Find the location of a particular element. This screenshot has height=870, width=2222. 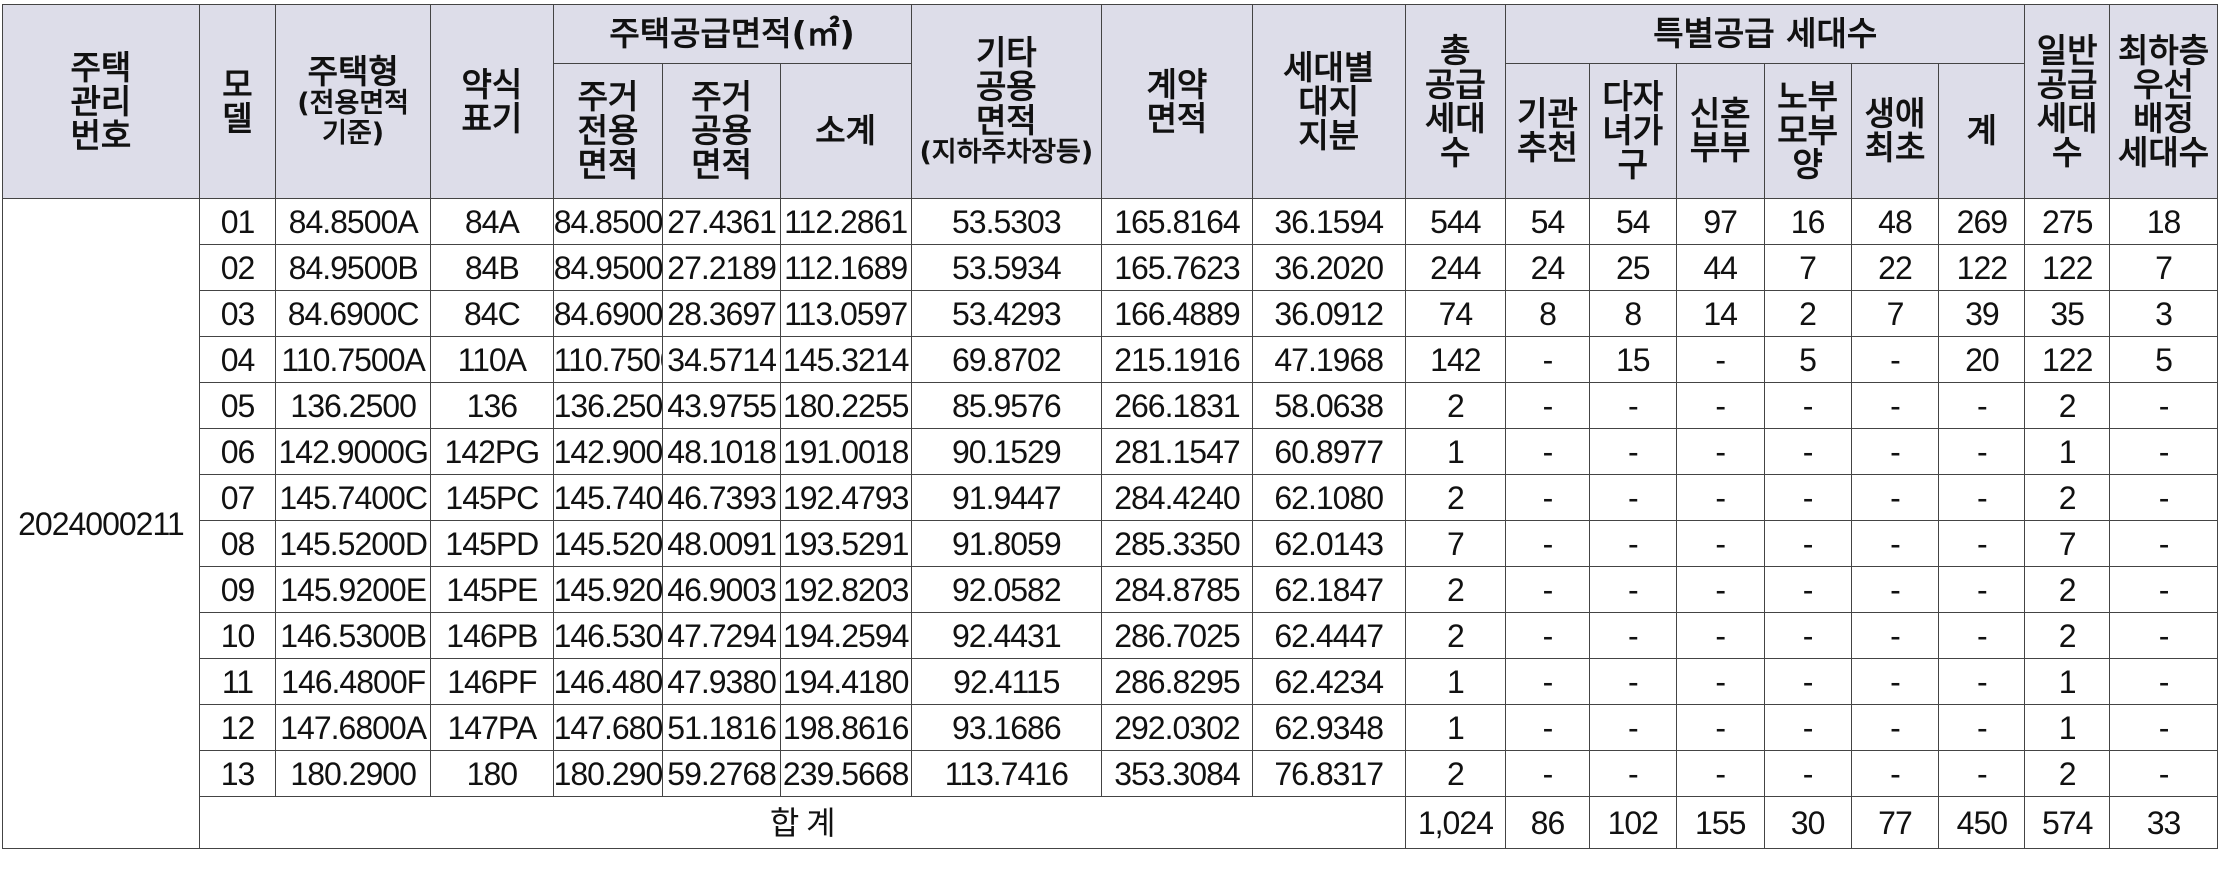

table-cell: 145.7400C is located at coordinates (353, 497).